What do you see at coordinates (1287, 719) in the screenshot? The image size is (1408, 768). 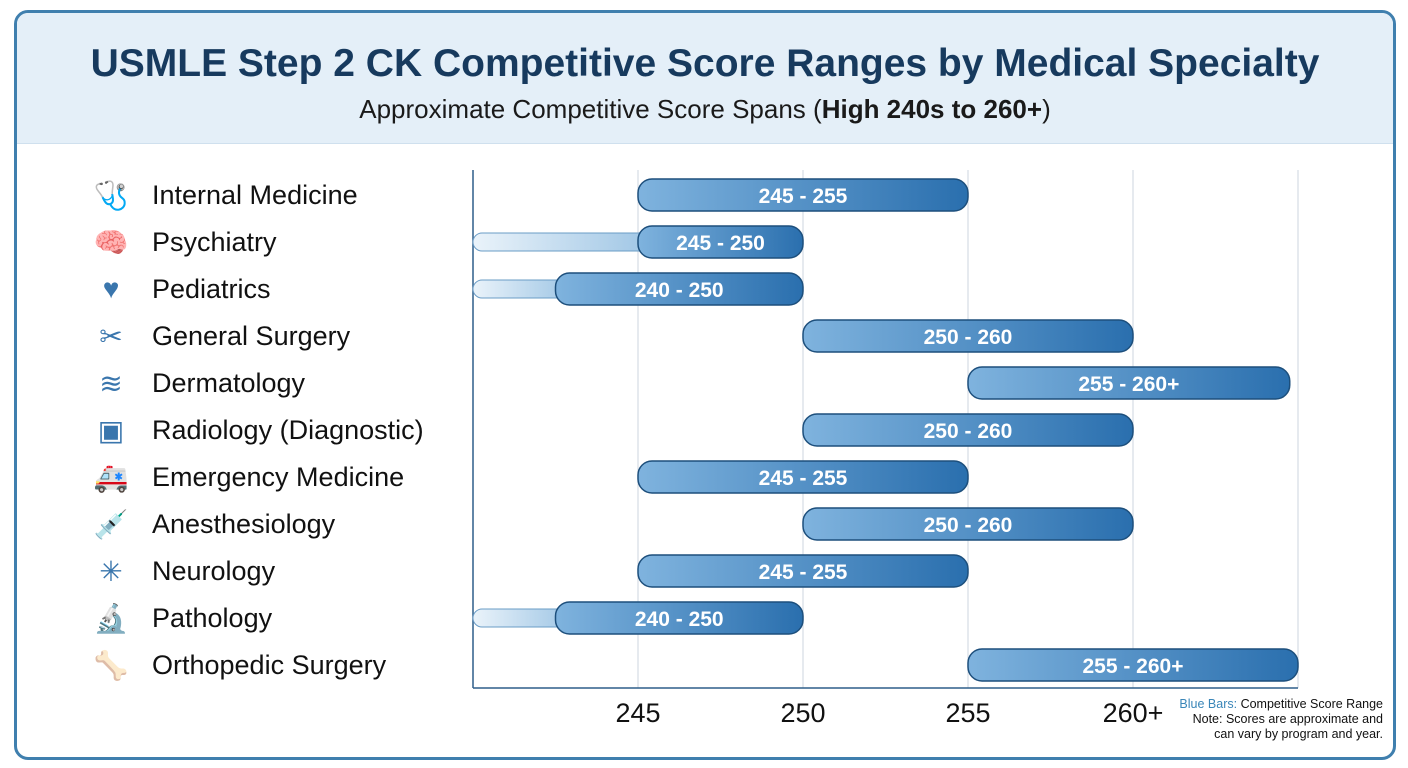 I see `legend-note-1: Note: Scores are approximate and` at bounding box center [1287, 719].